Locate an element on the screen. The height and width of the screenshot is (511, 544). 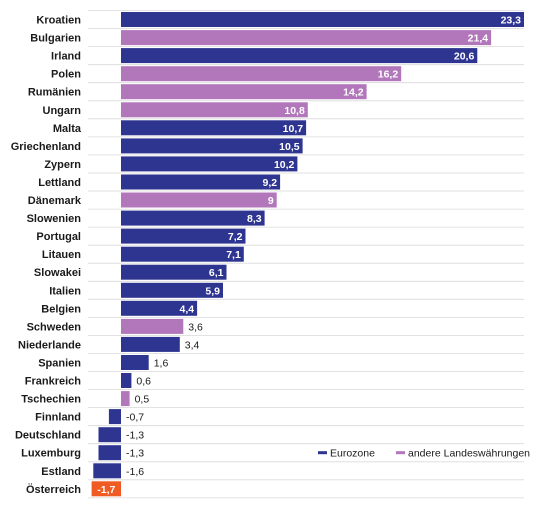
bar-kroatien is located at coordinates (322, 19).